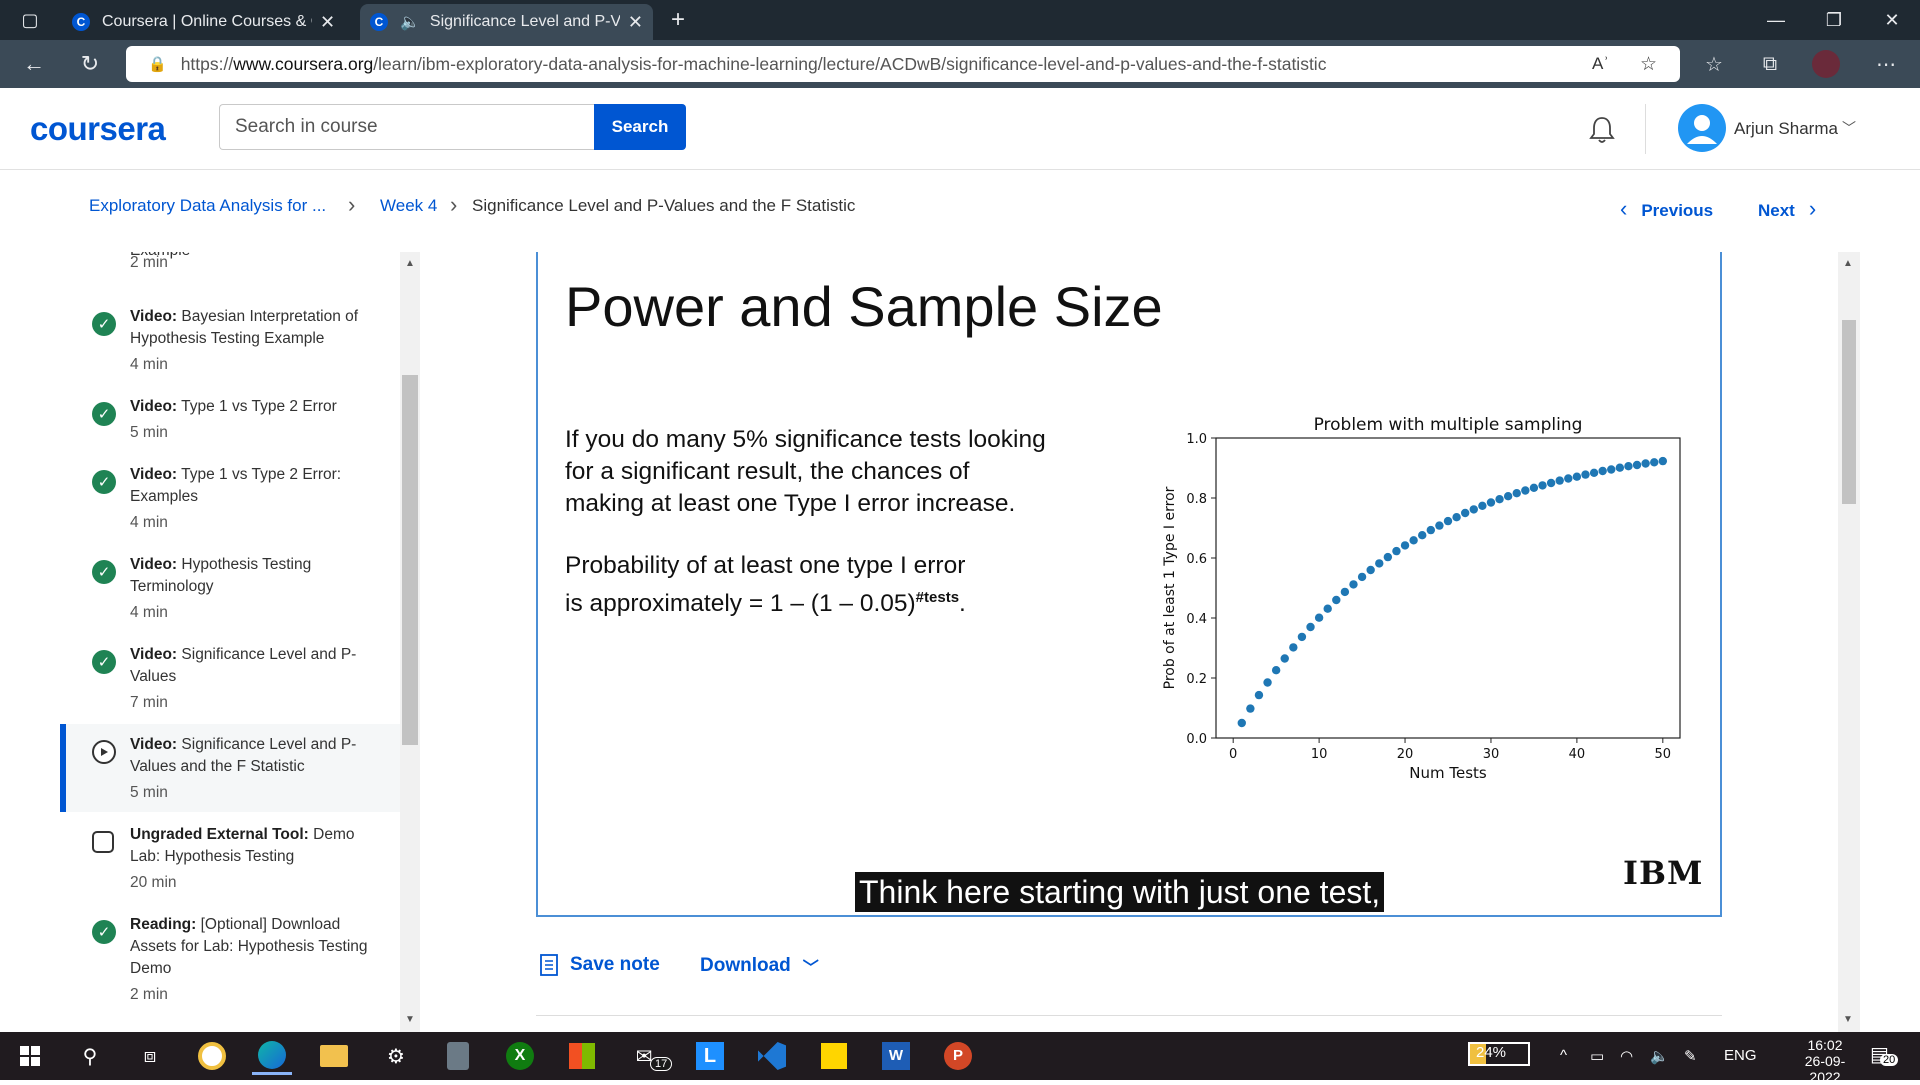  I want to click on favorites-icon: ☆, so click(1714, 64).